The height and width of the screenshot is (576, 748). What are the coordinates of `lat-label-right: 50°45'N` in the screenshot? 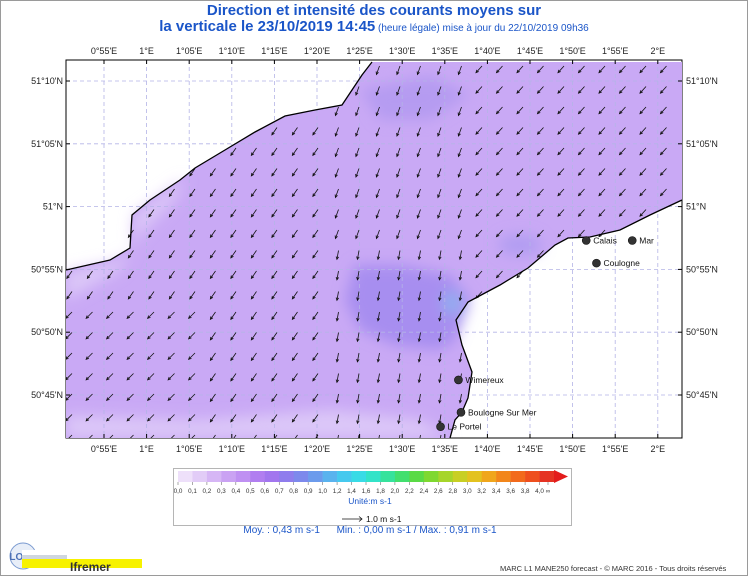 It's located at (702, 395).